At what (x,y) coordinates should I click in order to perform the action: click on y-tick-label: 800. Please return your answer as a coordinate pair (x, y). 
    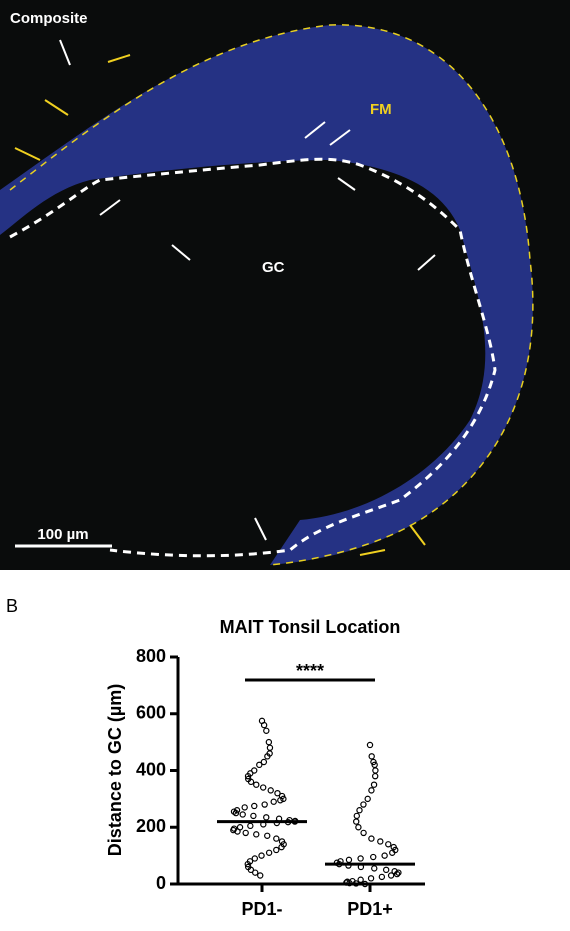
    Looking at the image, I should click on (151, 656).